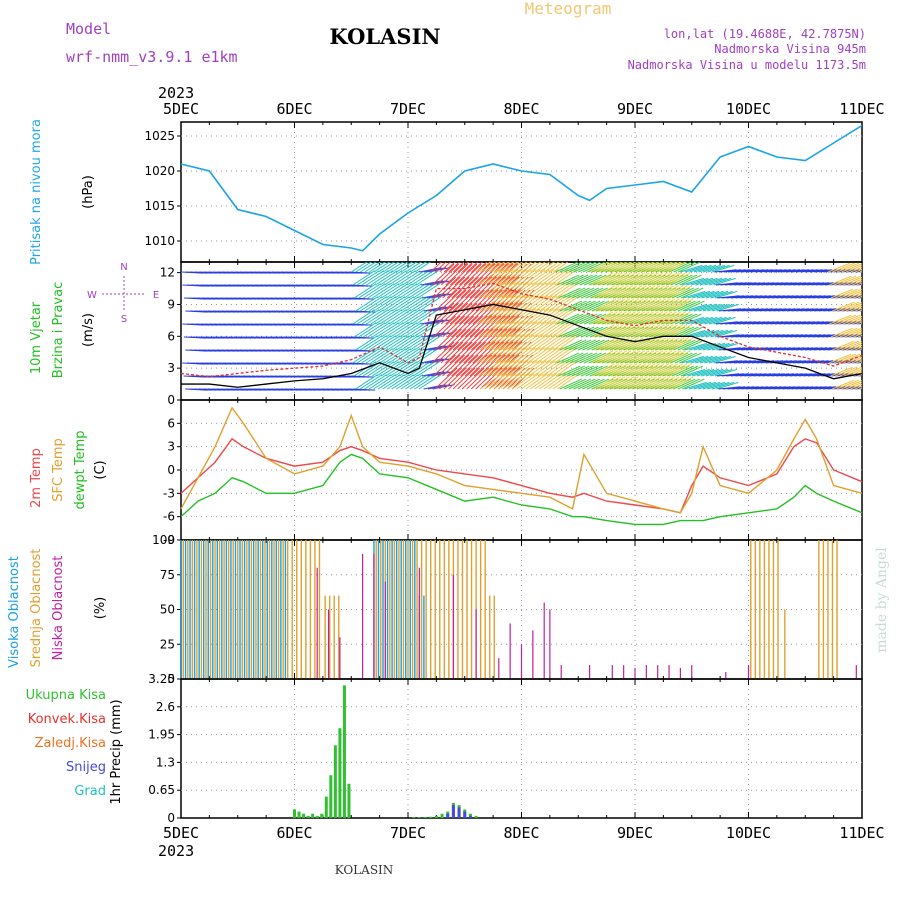  What do you see at coordinates (100, 608) in the screenshot?
I see `ylabel-cloud-unit: (%)` at bounding box center [100, 608].